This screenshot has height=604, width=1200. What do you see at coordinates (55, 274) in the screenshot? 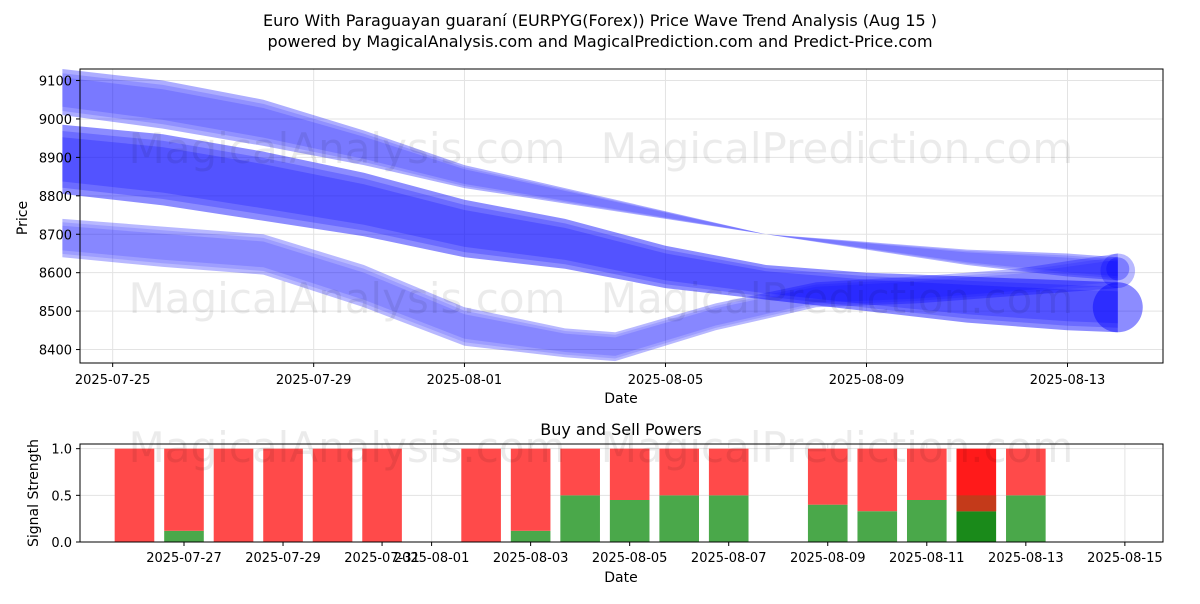
I see `price-y-tick-label: 8600` at bounding box center [55, 274].